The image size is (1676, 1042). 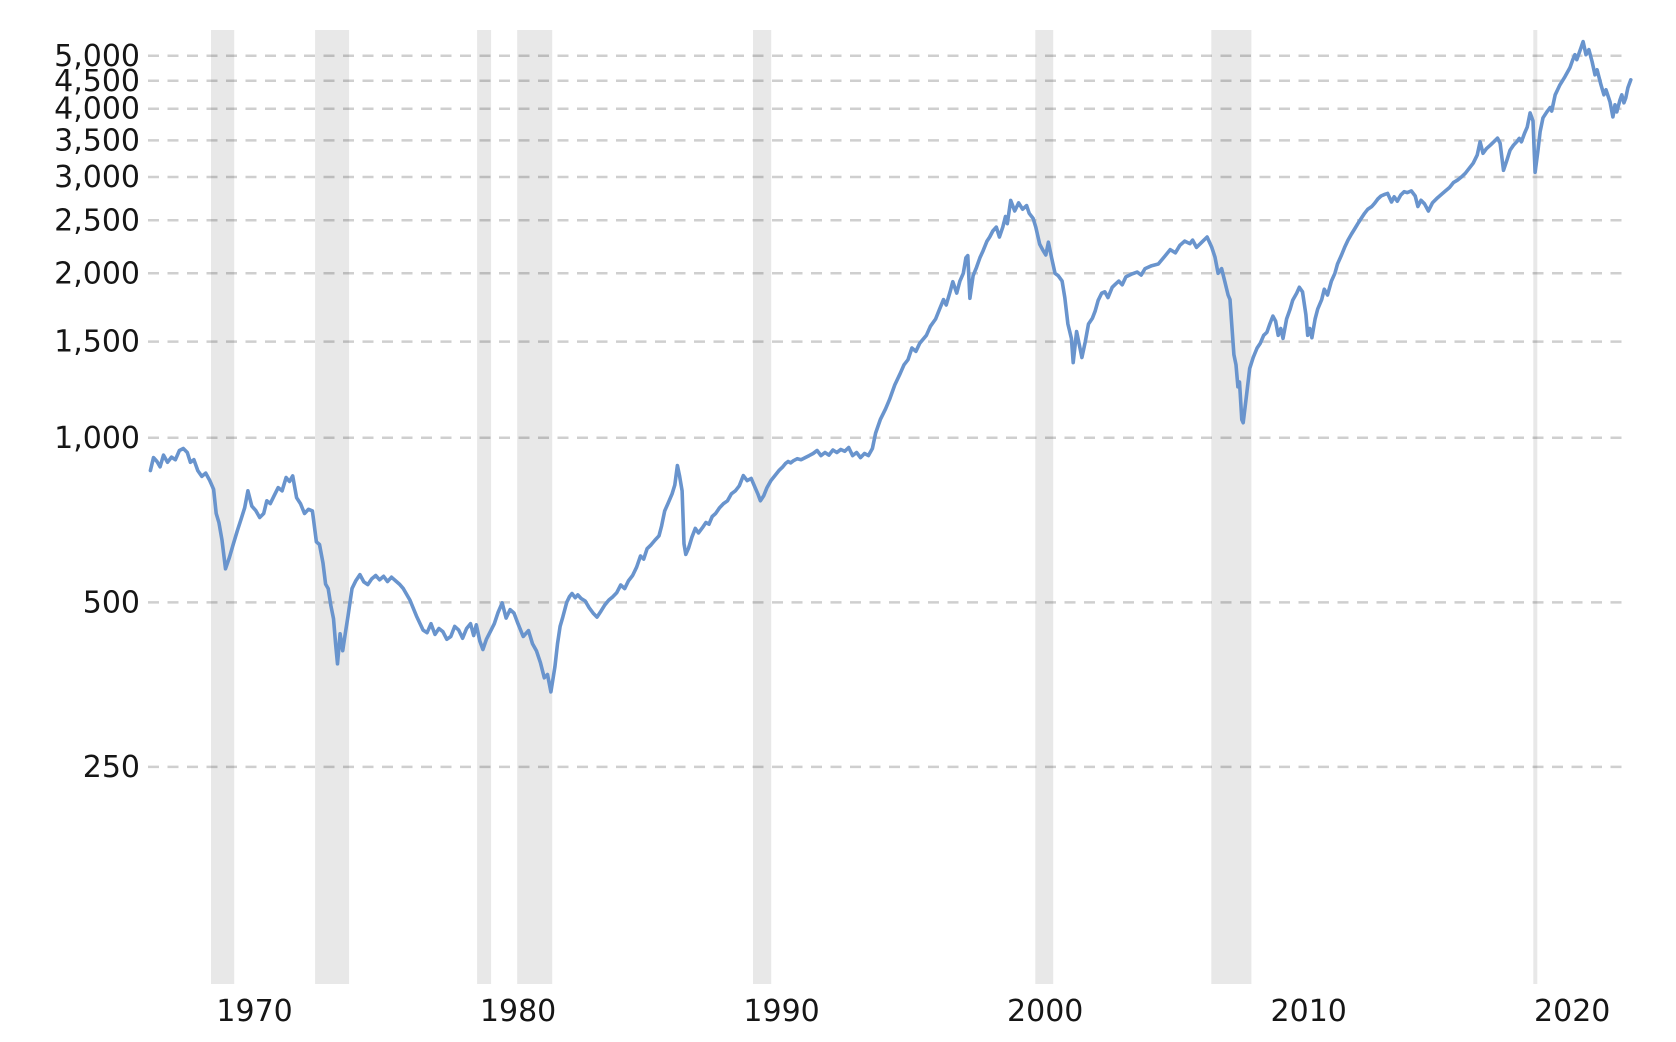 What do you see at coordinates (97, 109) in the screenshot?
I see `y-axis-tick-label: 4,000` at bounding box center [97, 109].